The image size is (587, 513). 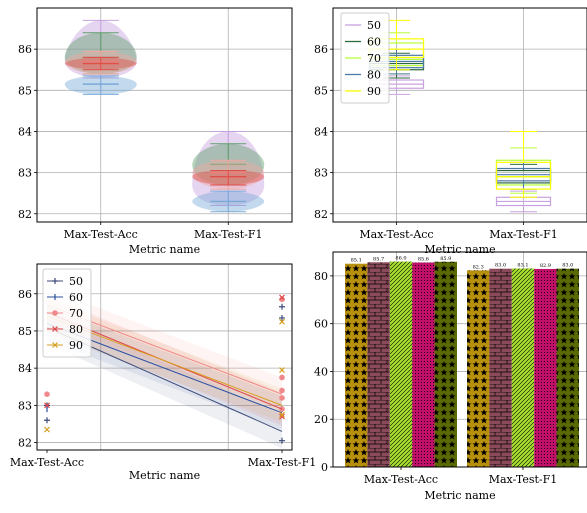 What do you see at coordinates (523, 175) in the screenshot?
I see `box-body` at bounding box center [523, 175].